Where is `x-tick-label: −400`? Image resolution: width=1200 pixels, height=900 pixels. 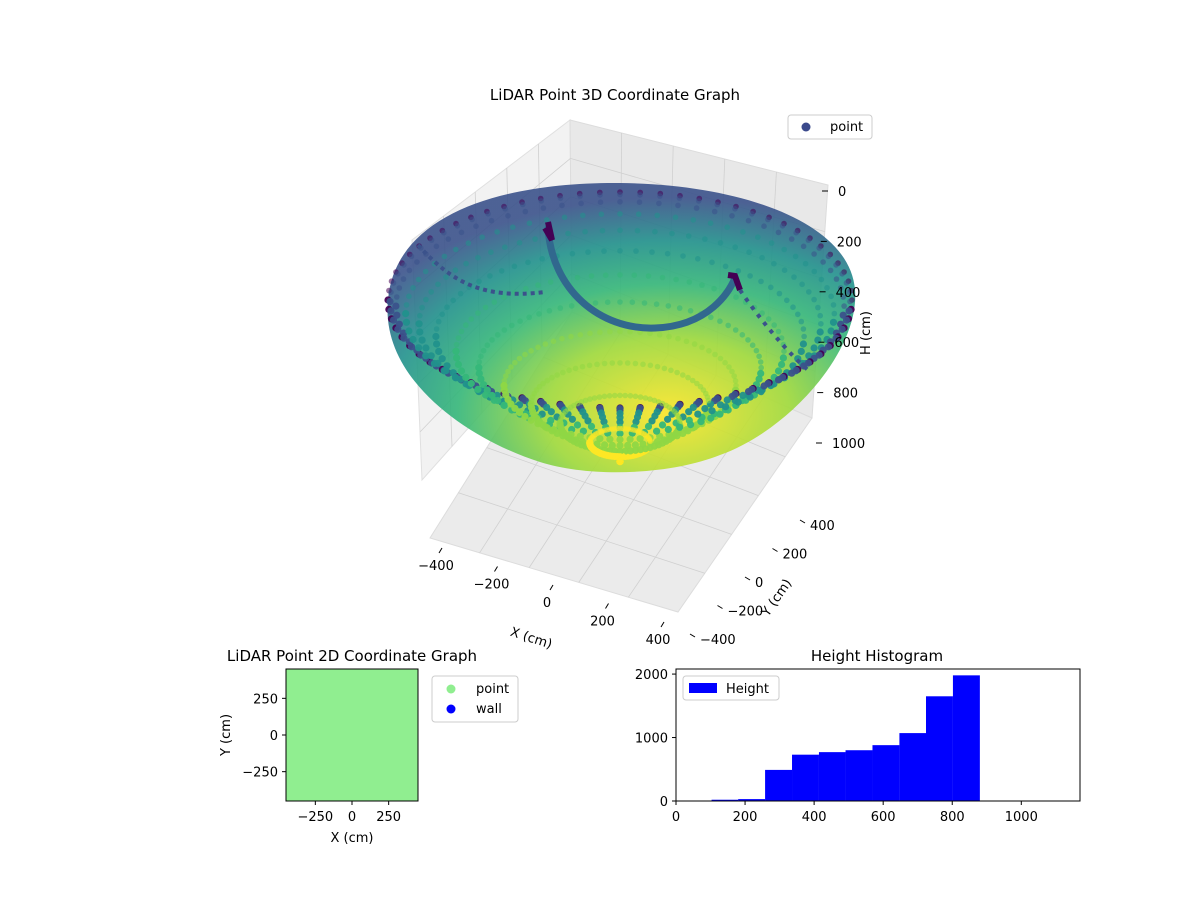
x-tick-label: −400 is located at coordinates (436, 566).